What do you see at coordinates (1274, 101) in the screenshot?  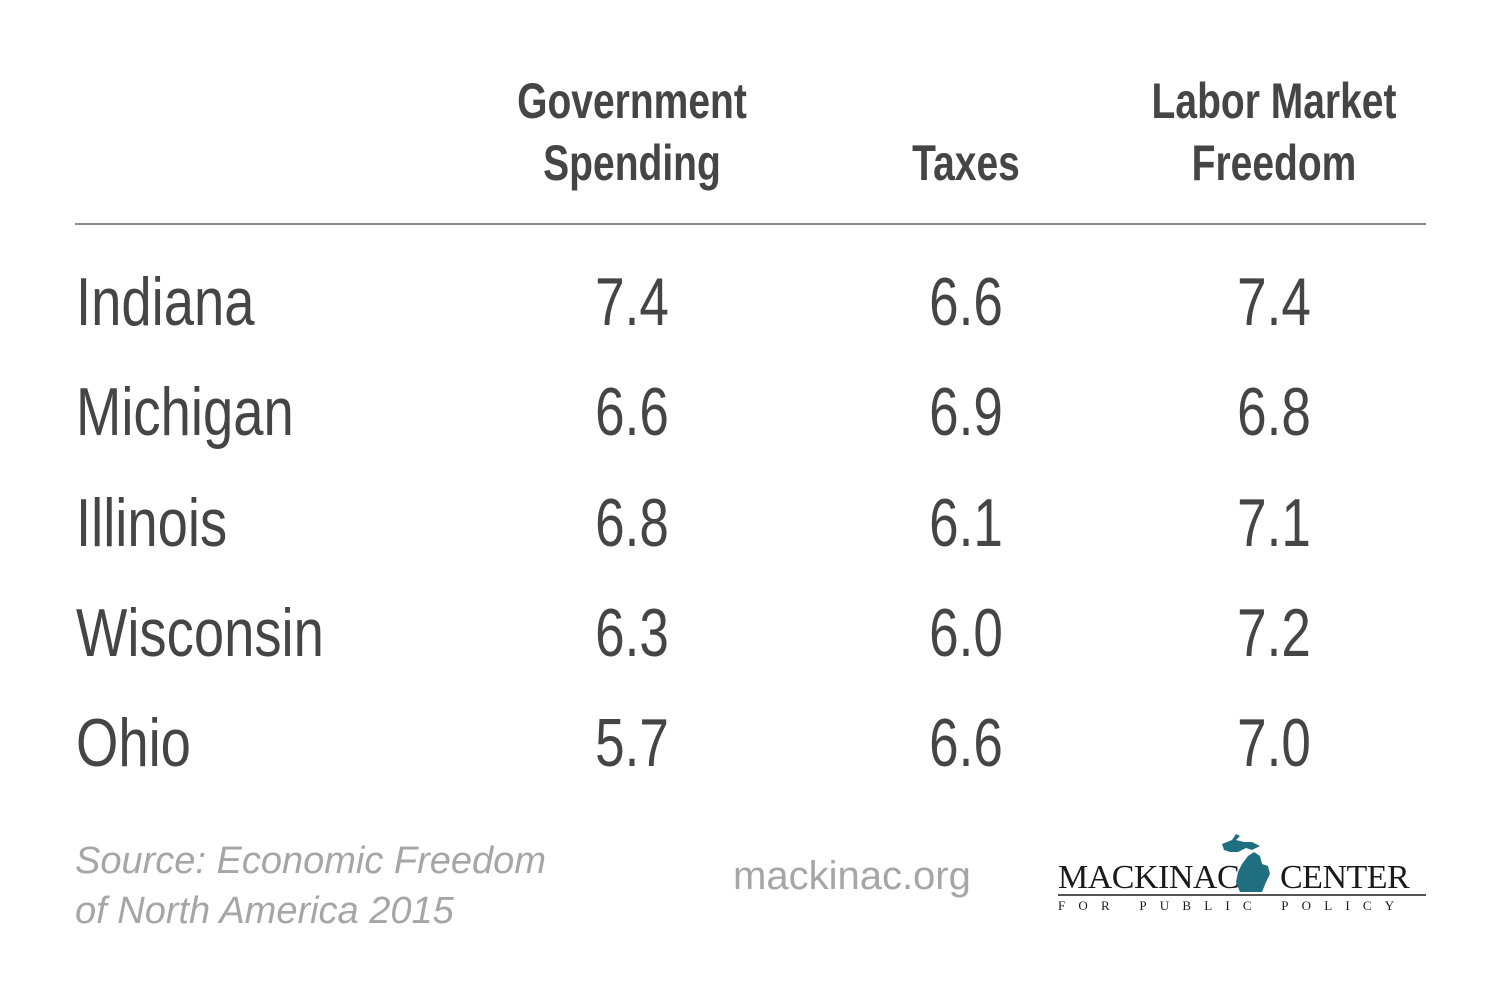 I see `header-line: Labor Market` at bounding box center [1274, 101].